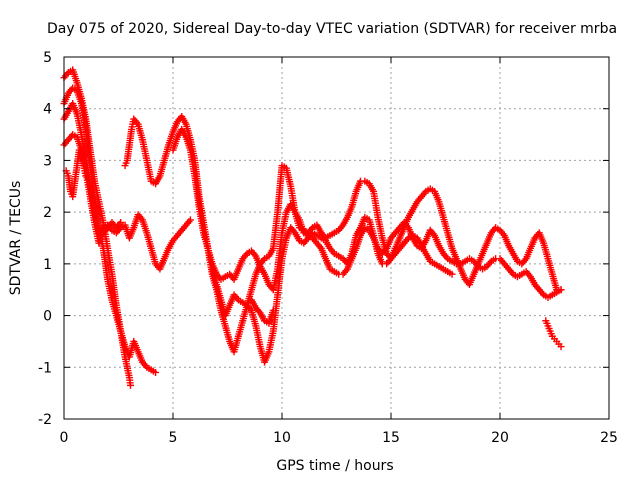  I want to click on y-tick-label: 0, so click(47, 317).